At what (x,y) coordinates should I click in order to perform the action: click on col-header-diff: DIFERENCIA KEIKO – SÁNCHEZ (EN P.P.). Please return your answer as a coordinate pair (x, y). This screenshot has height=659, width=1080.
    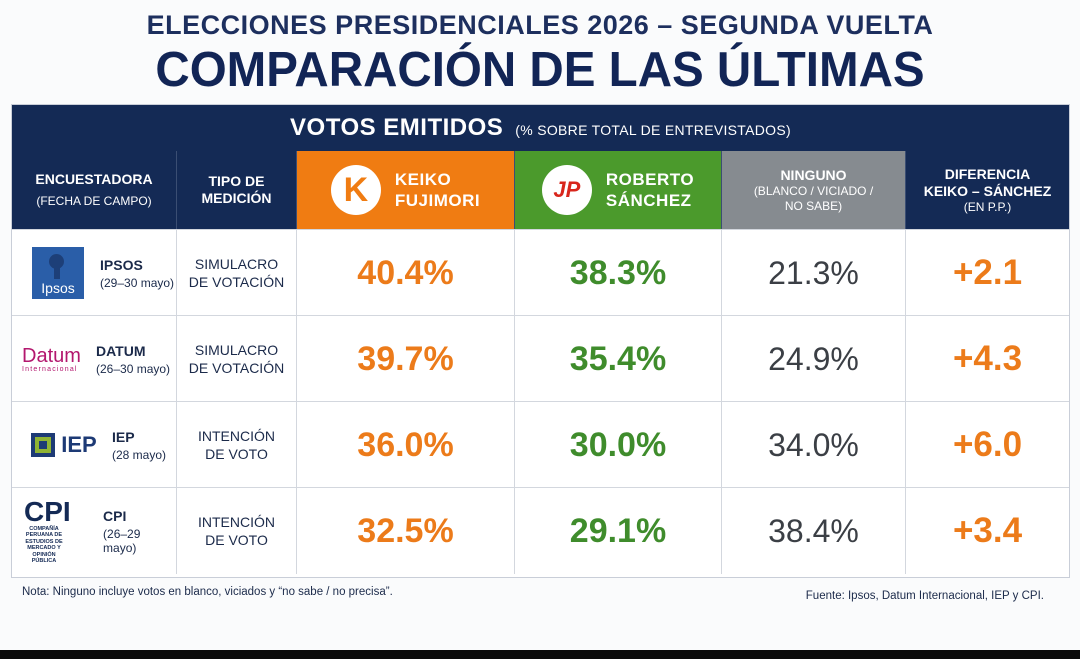
    Looking at the image, I should click on (987, 190).